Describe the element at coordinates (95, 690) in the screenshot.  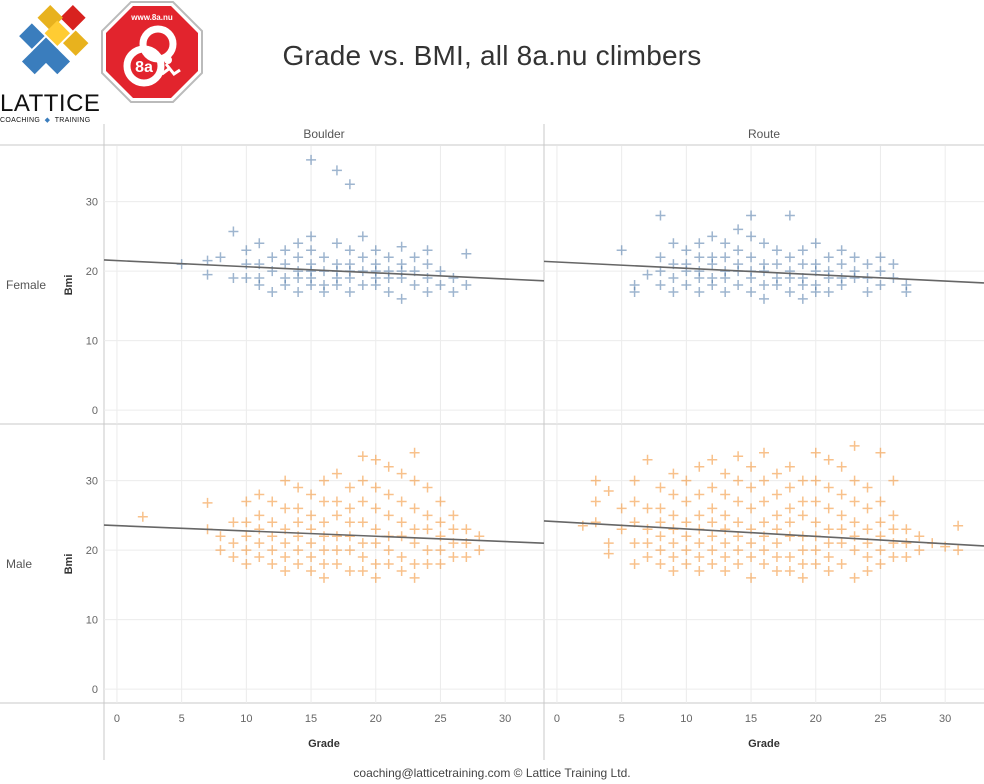
I see `y-tick-label: 0` at that location.